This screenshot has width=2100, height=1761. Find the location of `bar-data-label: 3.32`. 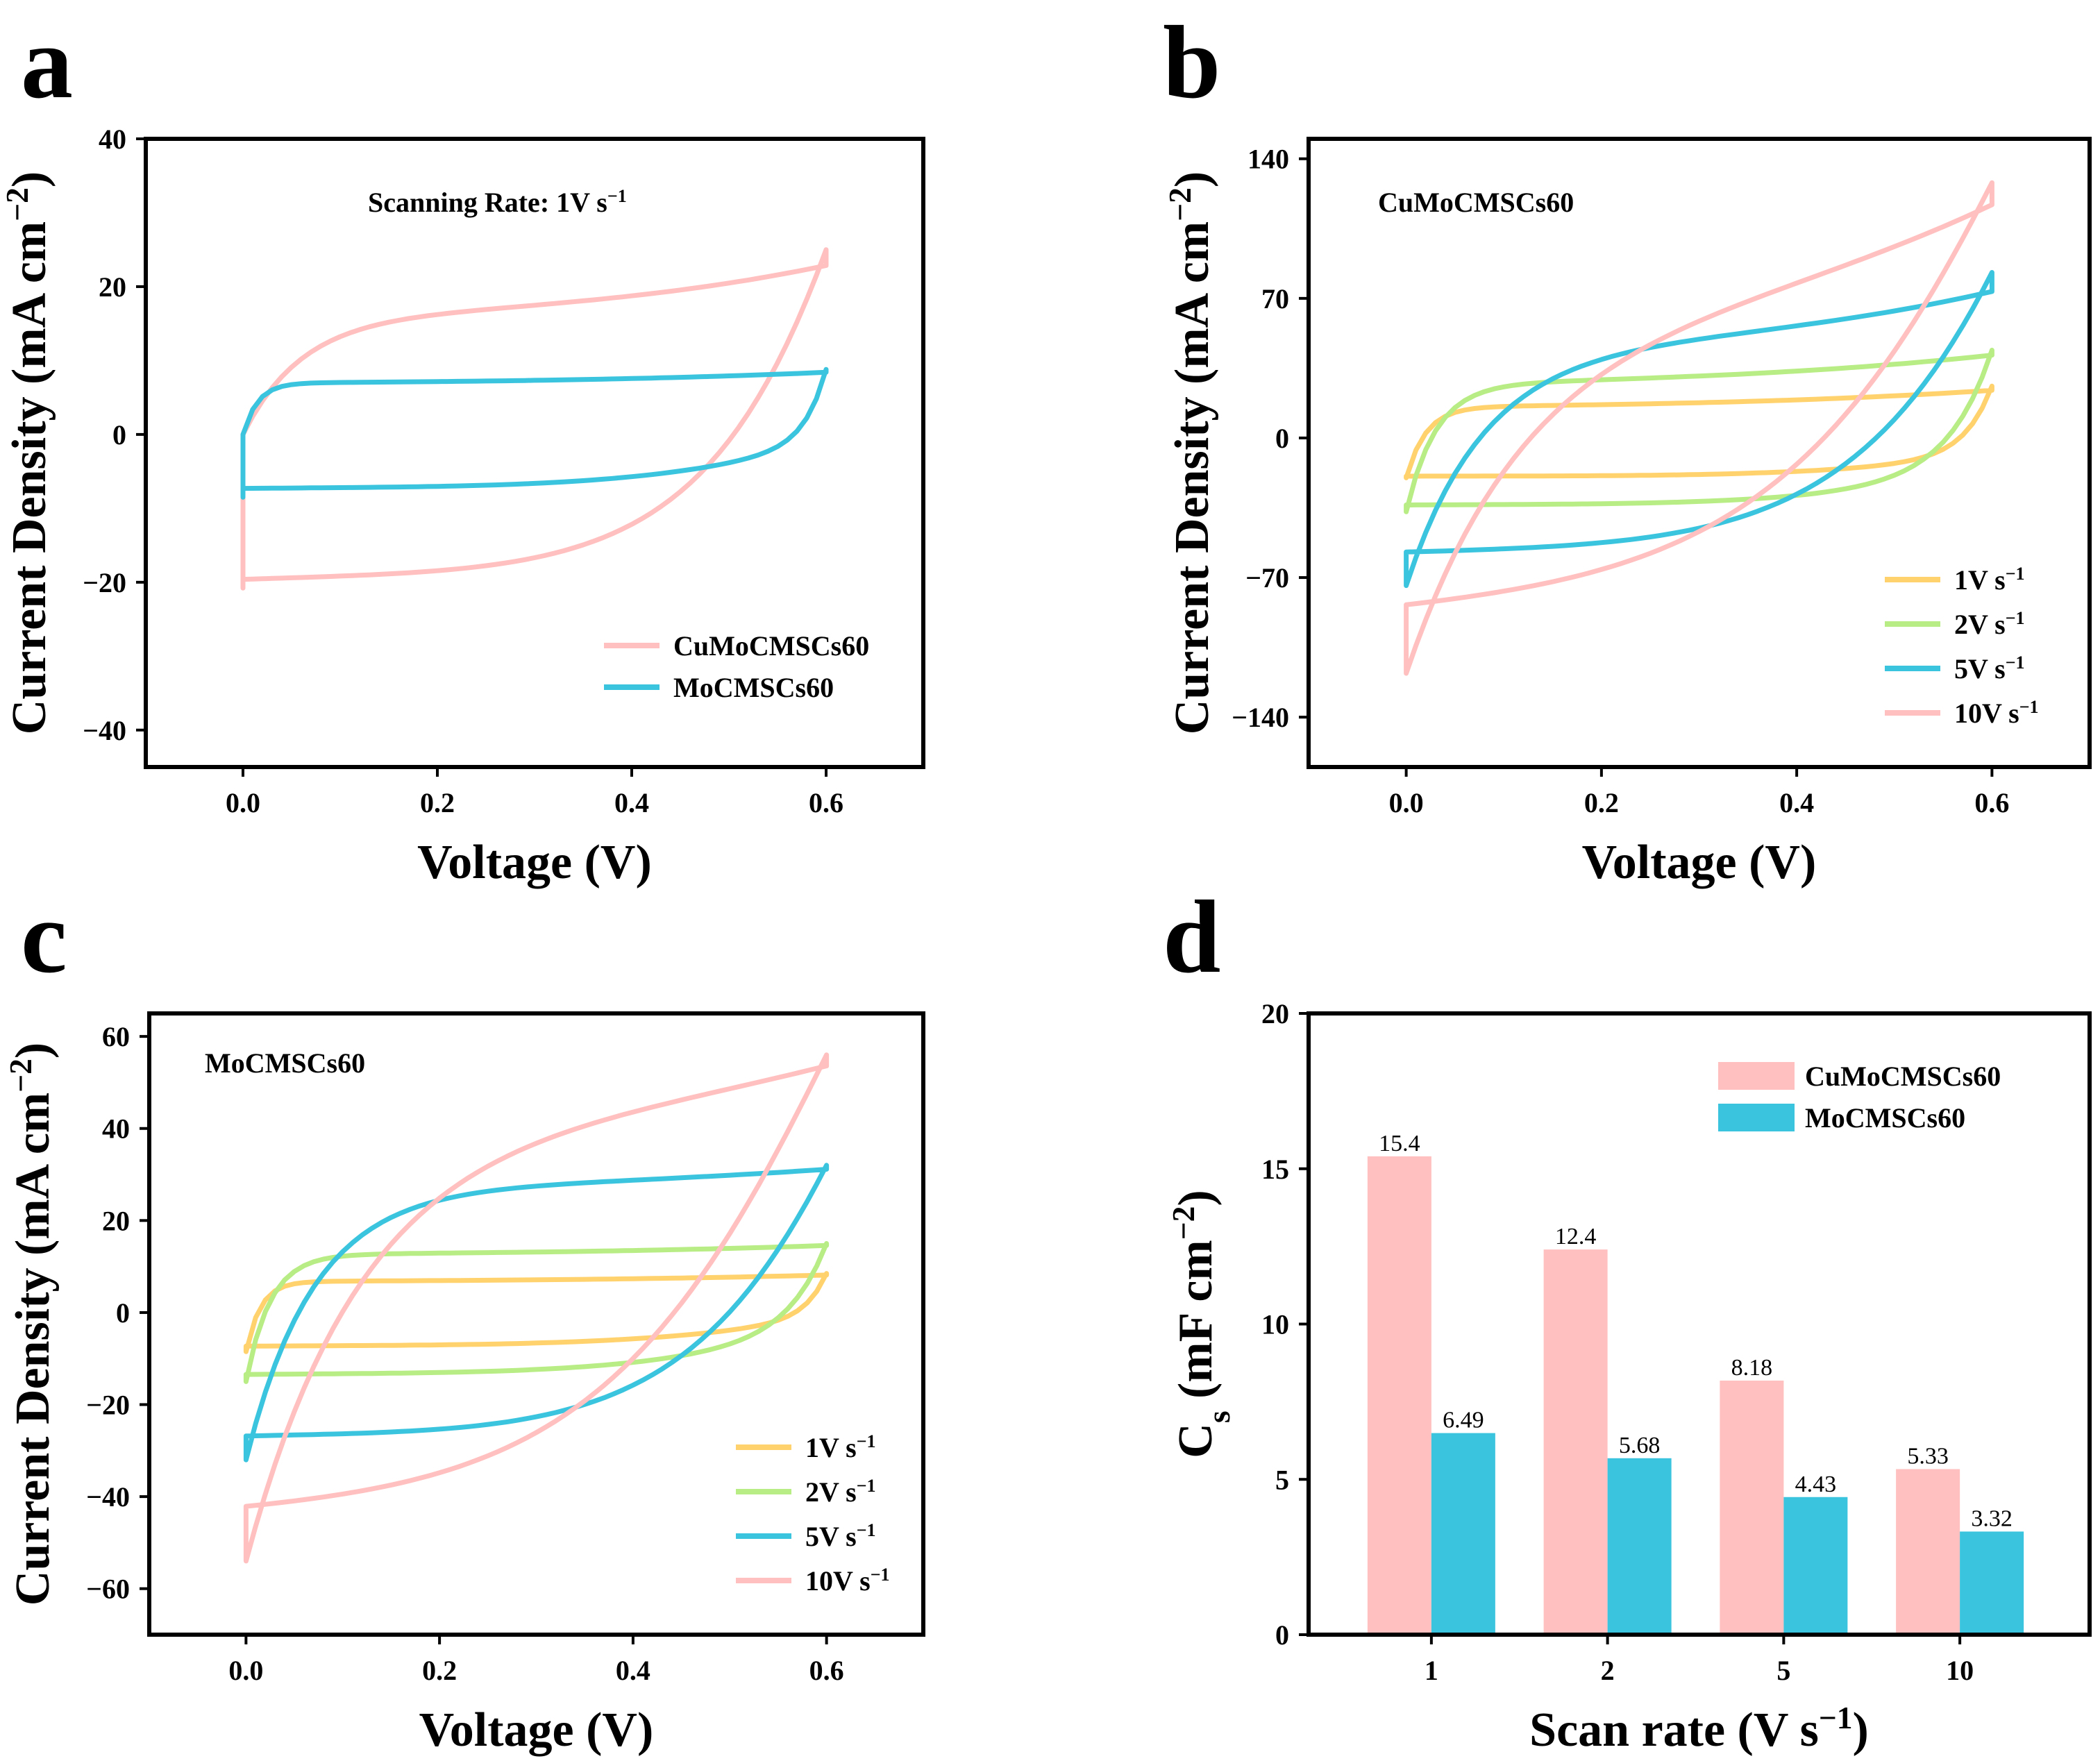

bar-data-label: 3.32 is located at coordinates (1992, 1518).